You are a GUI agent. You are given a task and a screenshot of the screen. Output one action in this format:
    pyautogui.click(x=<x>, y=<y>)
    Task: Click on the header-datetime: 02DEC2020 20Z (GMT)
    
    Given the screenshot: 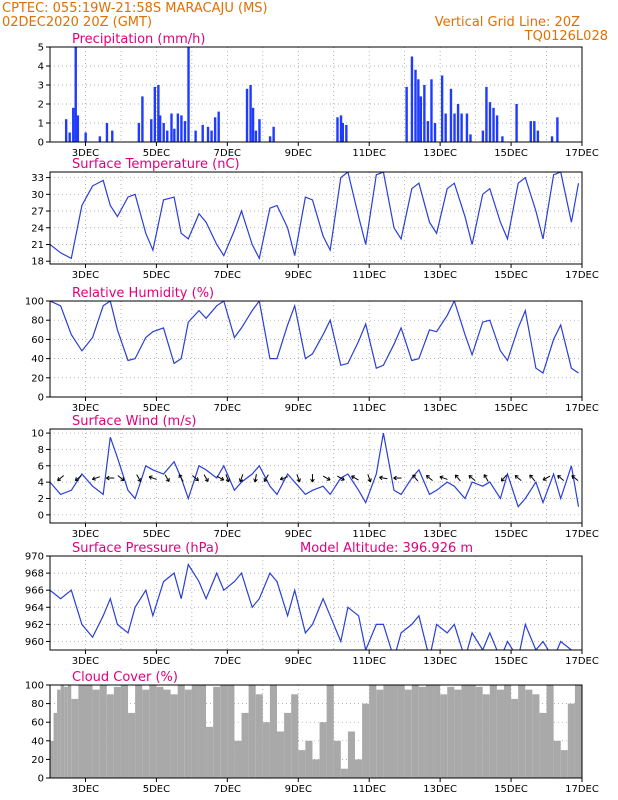 What is the action you would take?
    pyautogui.click(x=77, y=22)
    